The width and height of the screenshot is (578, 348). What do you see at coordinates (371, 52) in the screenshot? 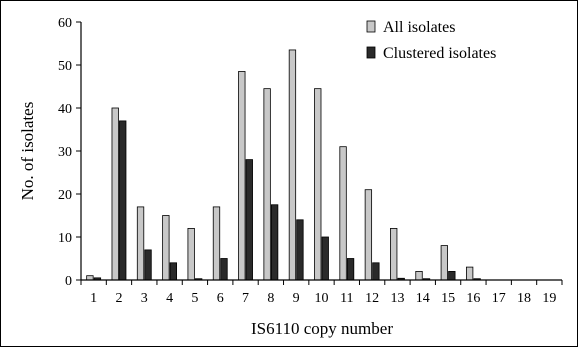
I see `legend-swatch-clustered-isolates` at bounding box center [371, 52].